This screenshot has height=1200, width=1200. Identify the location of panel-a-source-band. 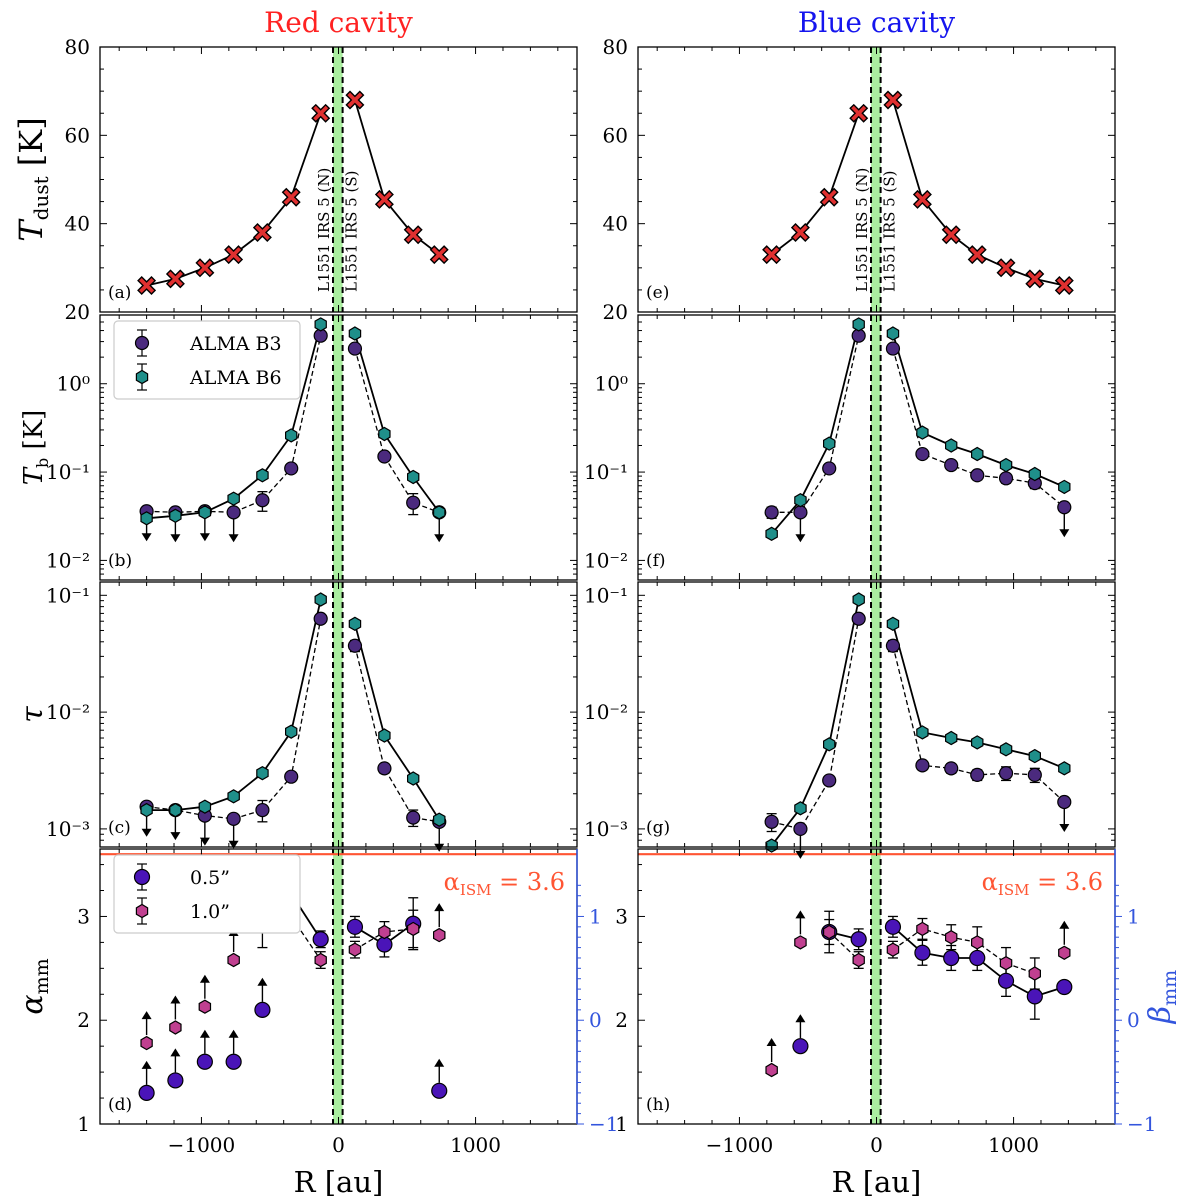
(338, 179).